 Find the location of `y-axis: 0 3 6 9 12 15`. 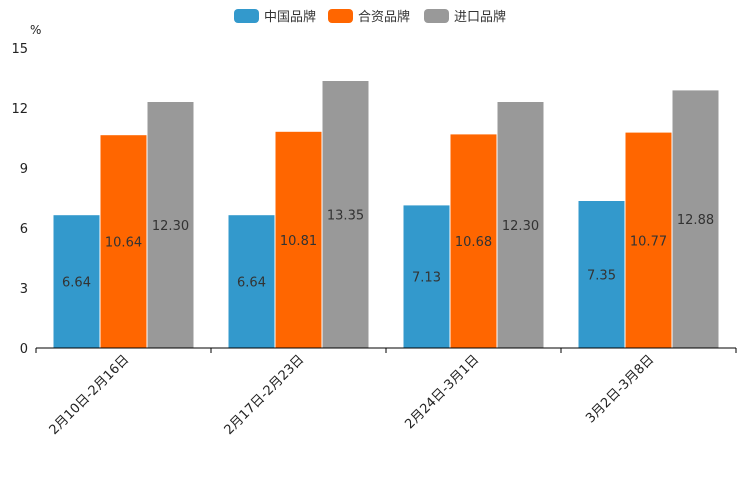

y-axis: 0 3 6 9 12 15 is located at coordinates (19, 199).